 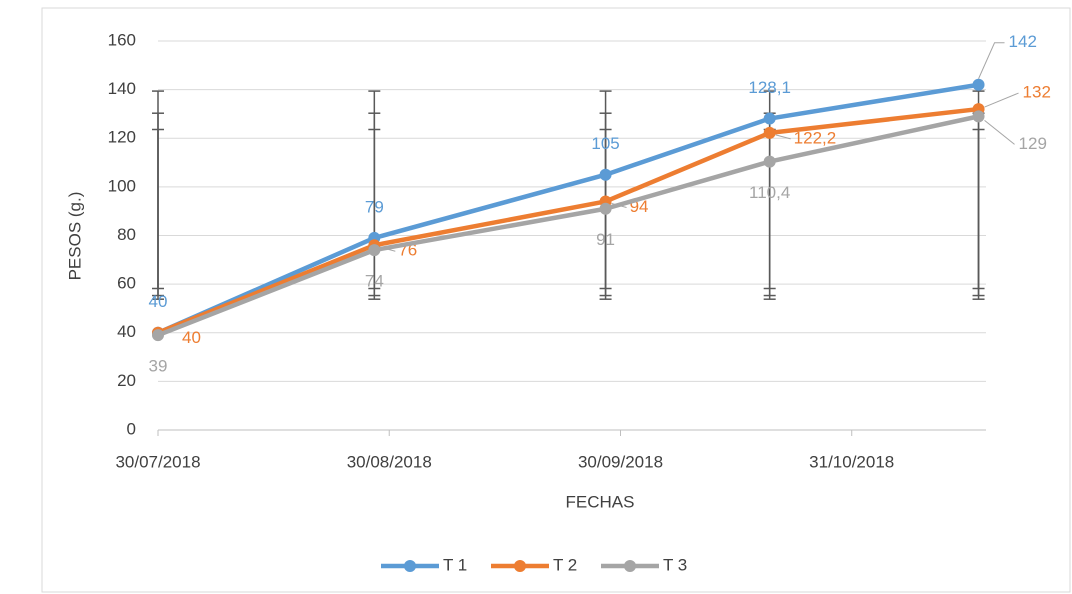 I want to click on data-label: 91, so click(x=605, y=239).